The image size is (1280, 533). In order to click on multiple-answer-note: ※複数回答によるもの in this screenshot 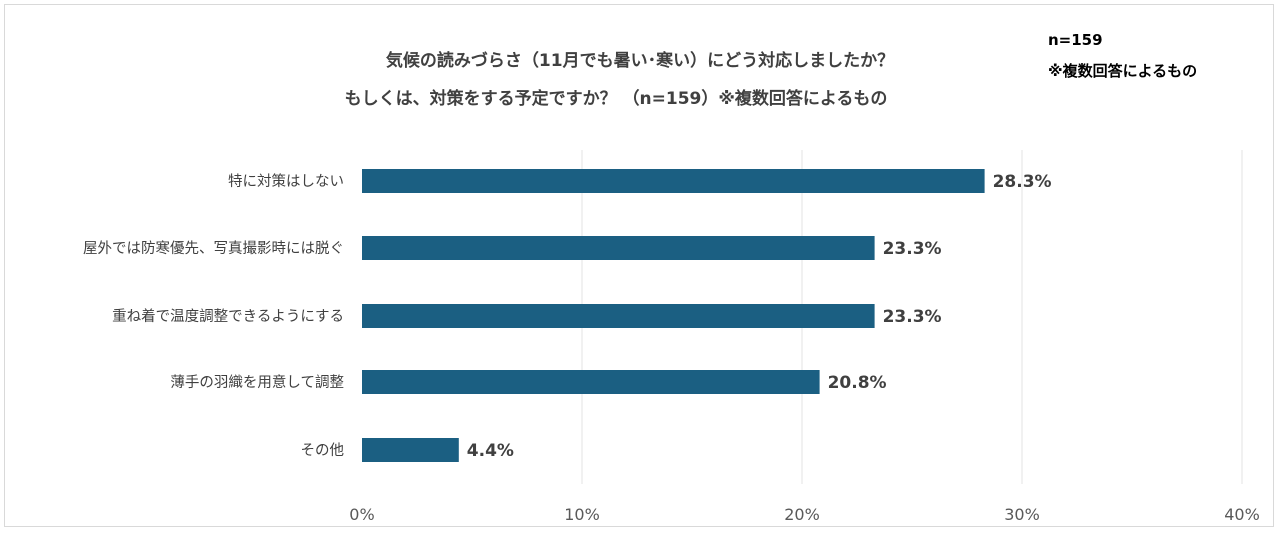, I will do `click(1122, 71)`.